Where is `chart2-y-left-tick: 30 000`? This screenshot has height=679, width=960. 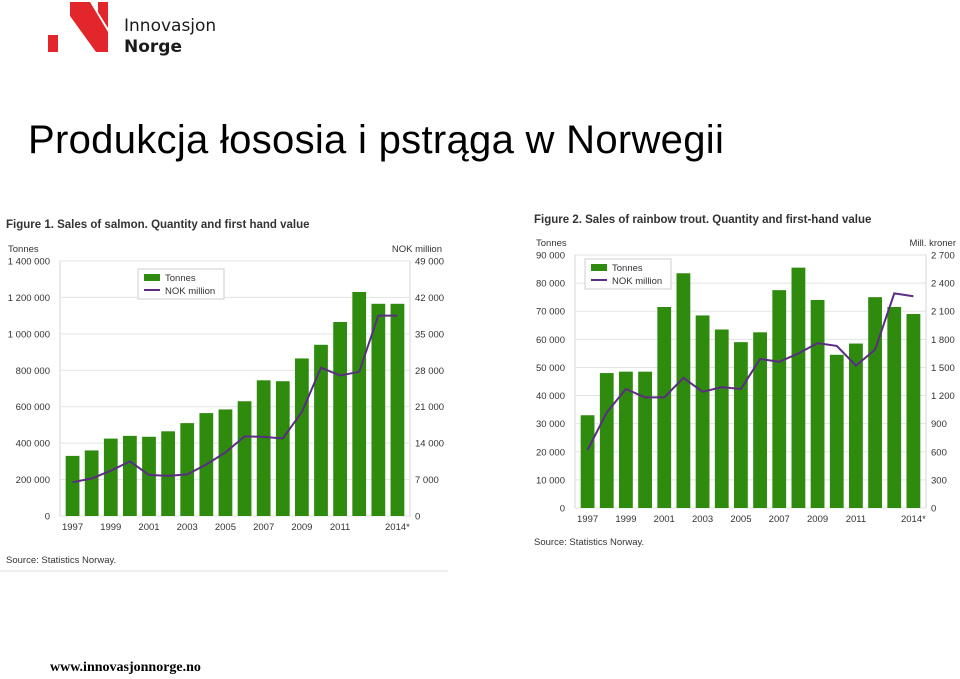 chart2-y-left-tick: 30 000 is located at coordinates (550, 424).